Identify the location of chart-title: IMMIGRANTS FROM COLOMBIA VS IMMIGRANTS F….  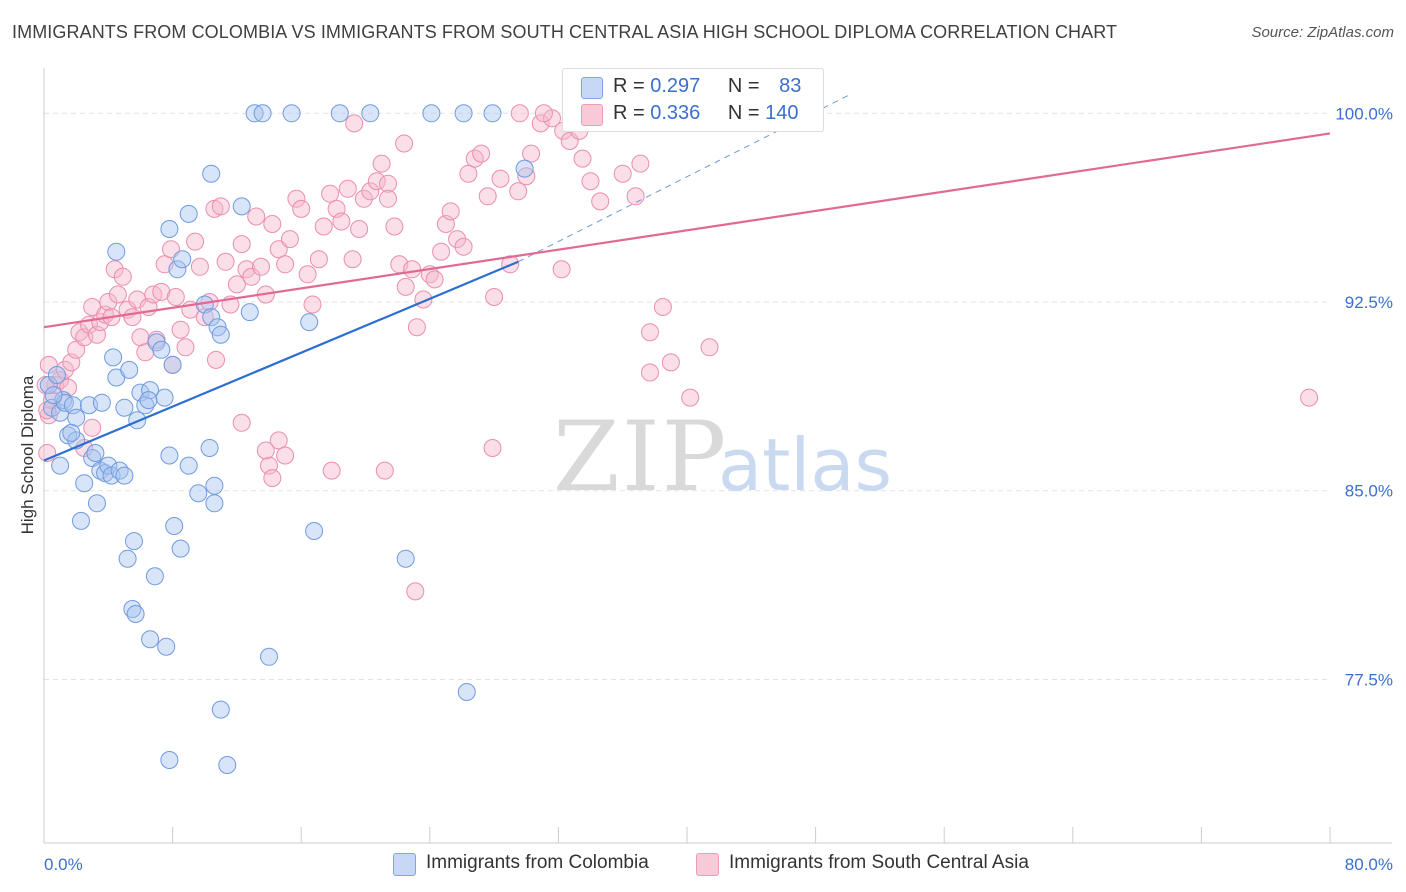
(565, 32).